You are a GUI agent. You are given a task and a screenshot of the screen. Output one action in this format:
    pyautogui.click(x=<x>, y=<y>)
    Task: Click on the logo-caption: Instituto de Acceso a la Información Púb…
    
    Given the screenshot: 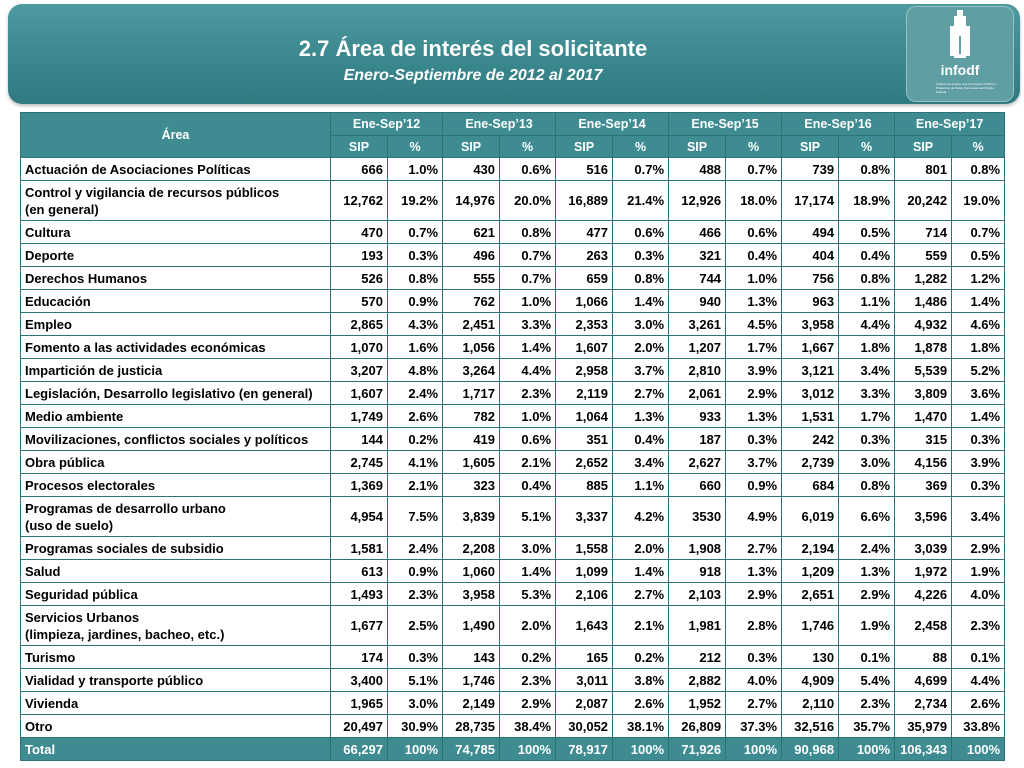 What is the action you would take?
    pyautogui.click(x=966, y=88)
    